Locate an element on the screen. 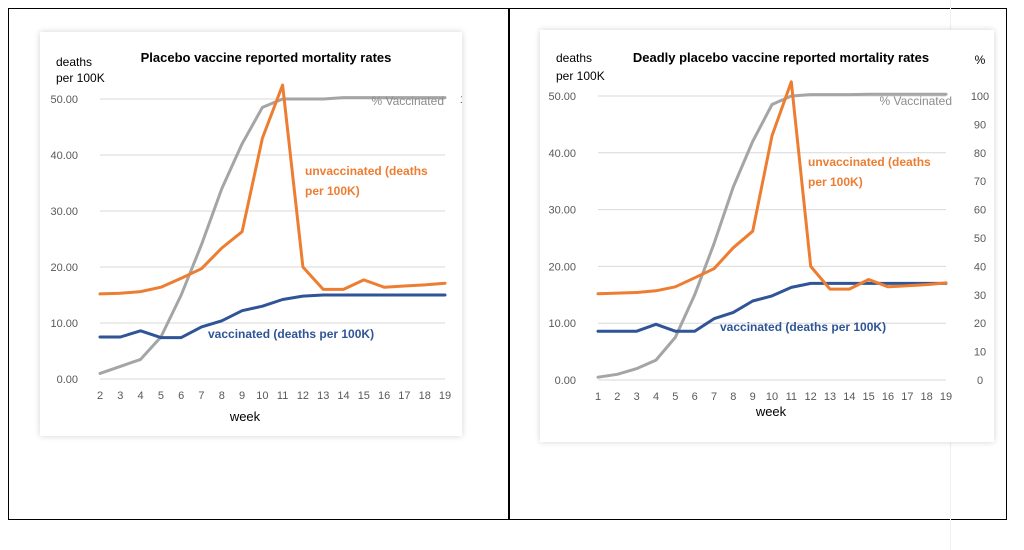  y2-tick-label: 80 is located at coordinates (980, 154).